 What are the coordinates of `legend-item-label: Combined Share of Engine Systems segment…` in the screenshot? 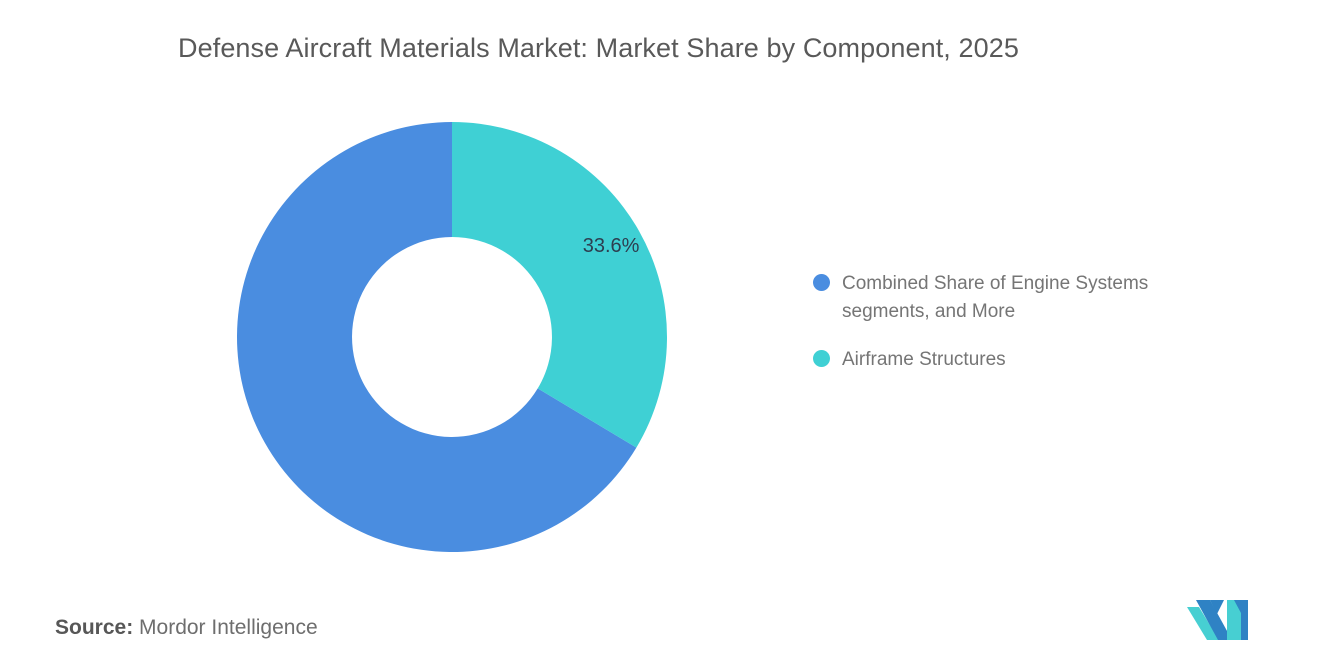 It's located at (995, 297).